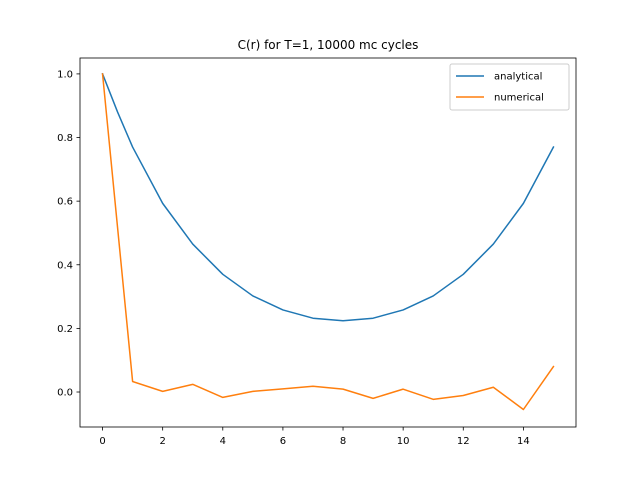  What do you see at coordinates (65, 202) in the screenshot?
I see `y-tick-label: 0.6` at bounding box center [65, 202].